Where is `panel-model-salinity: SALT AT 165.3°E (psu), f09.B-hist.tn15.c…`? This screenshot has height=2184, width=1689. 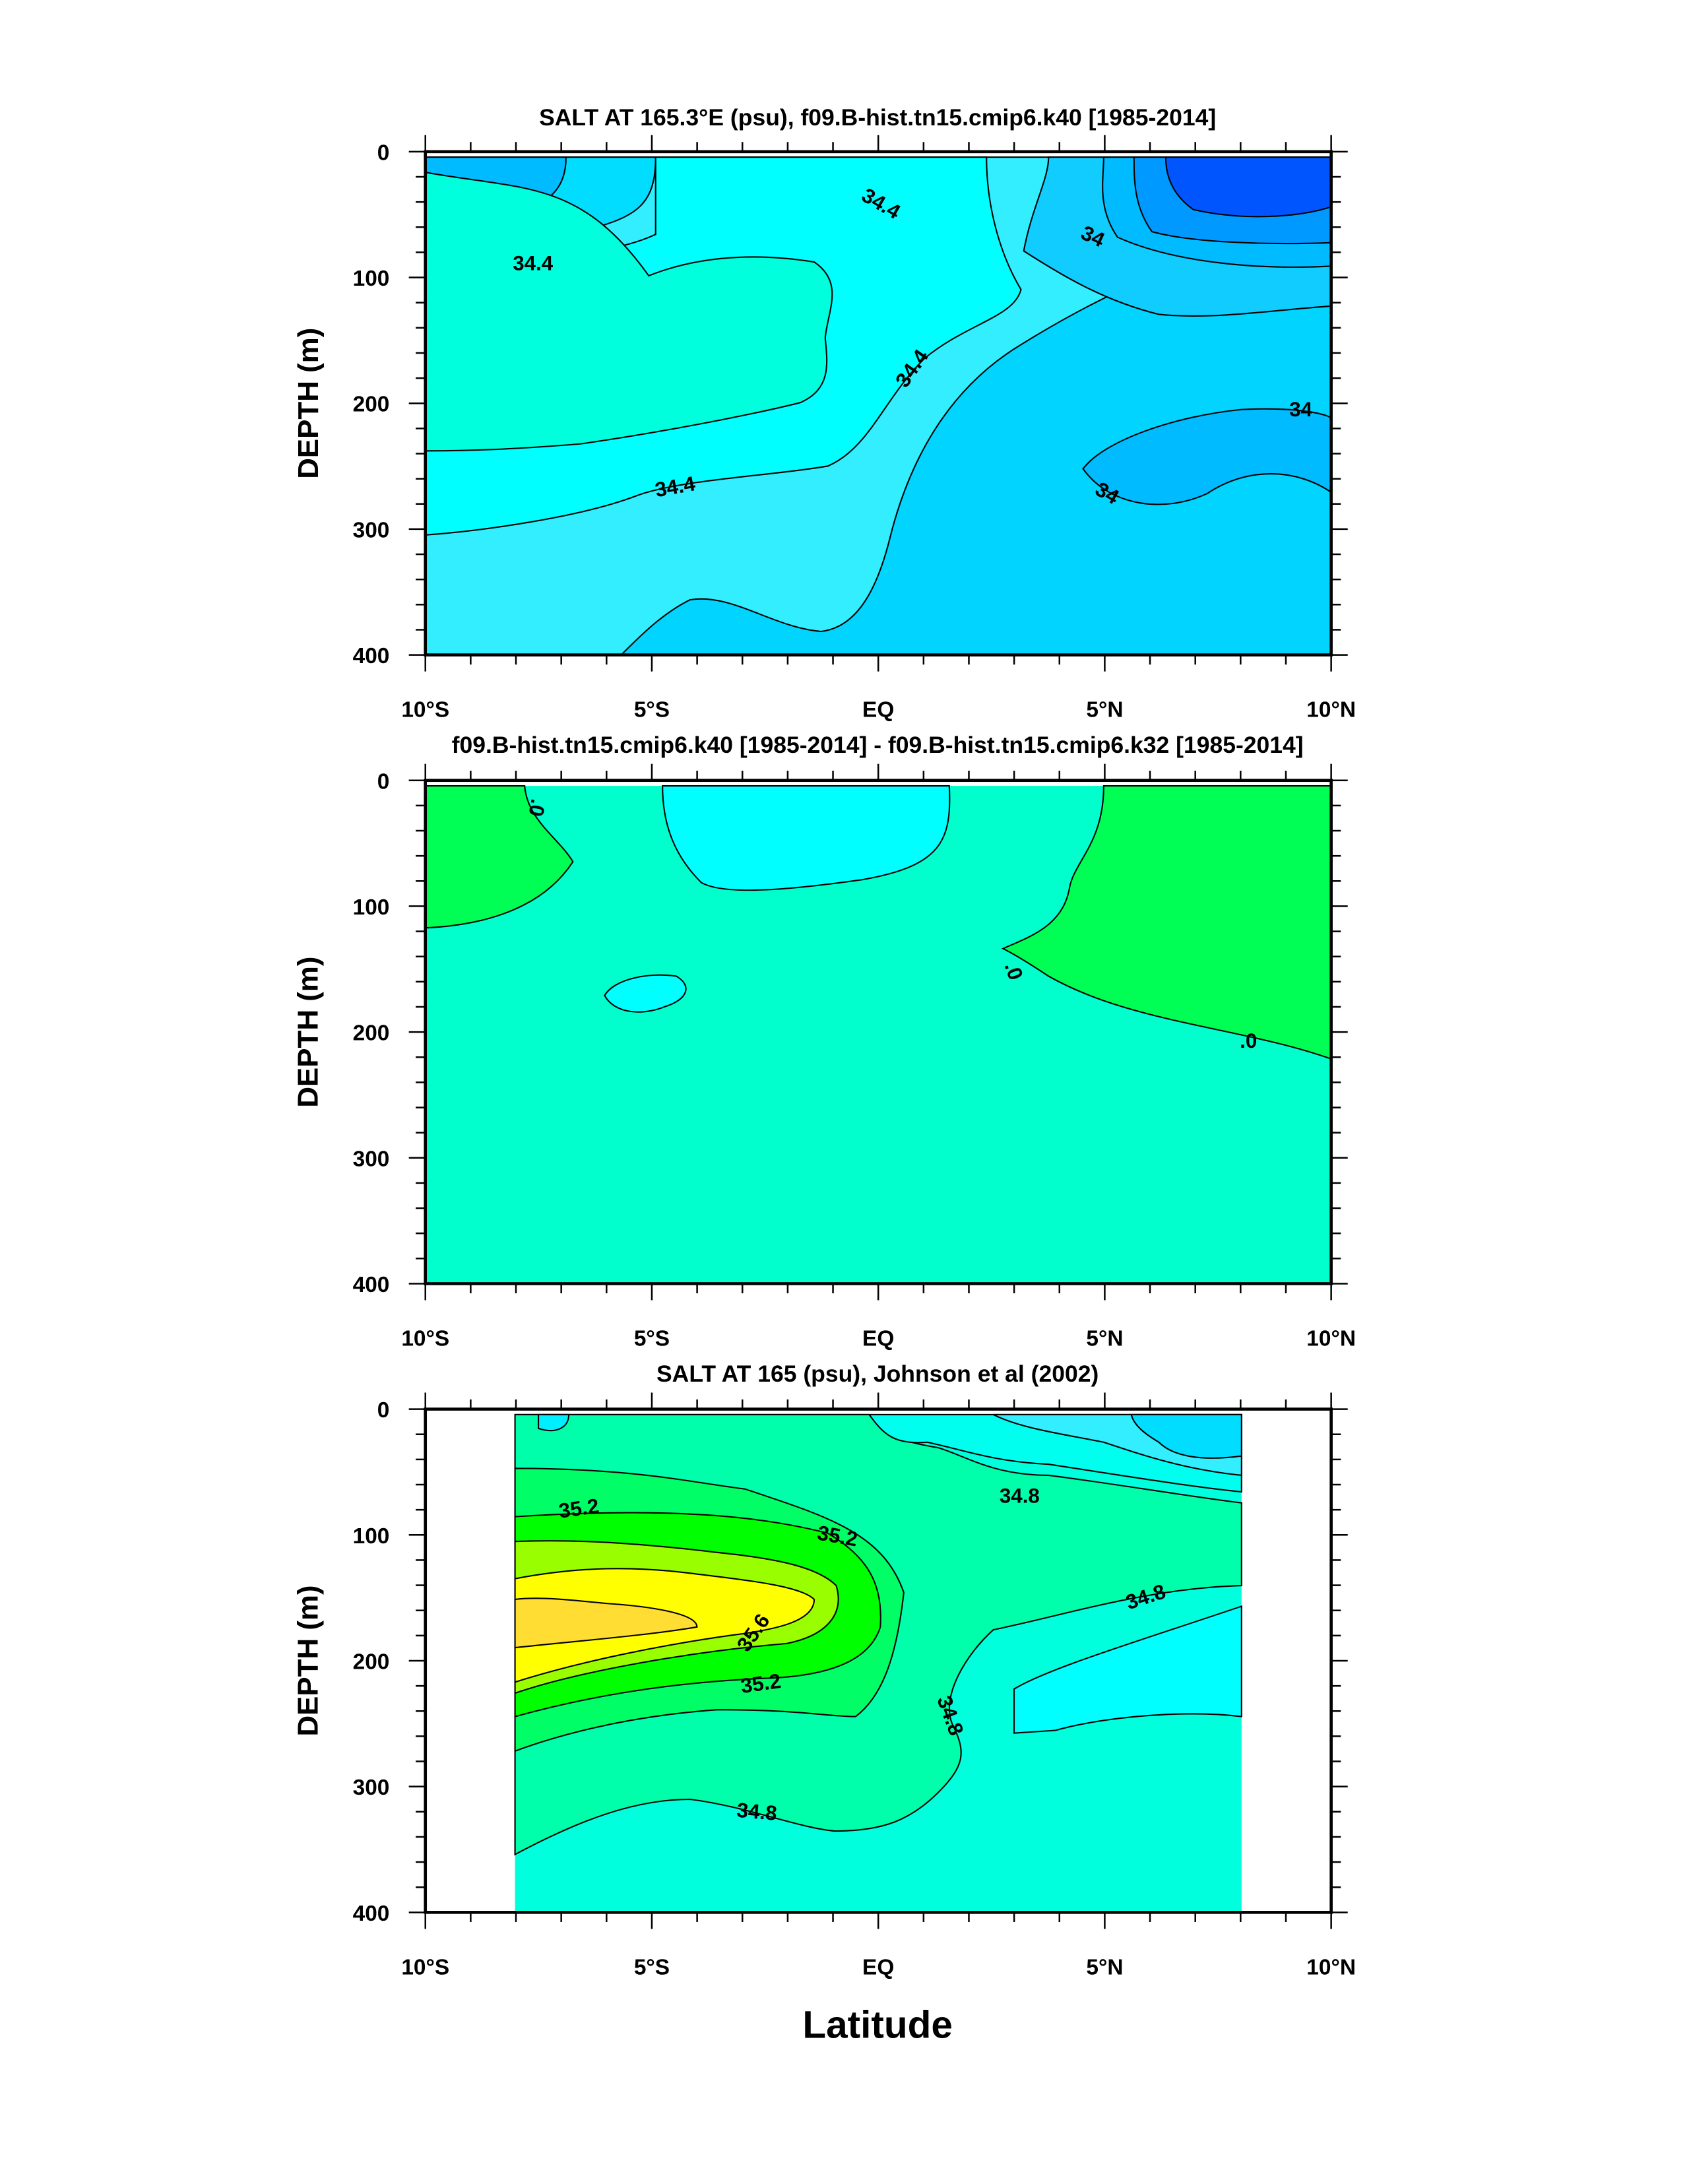
panel-model-salinity: SALT AT 165.3°E (psu), f09.B-hist.tn15.c… is located at coordinates (878, 380).